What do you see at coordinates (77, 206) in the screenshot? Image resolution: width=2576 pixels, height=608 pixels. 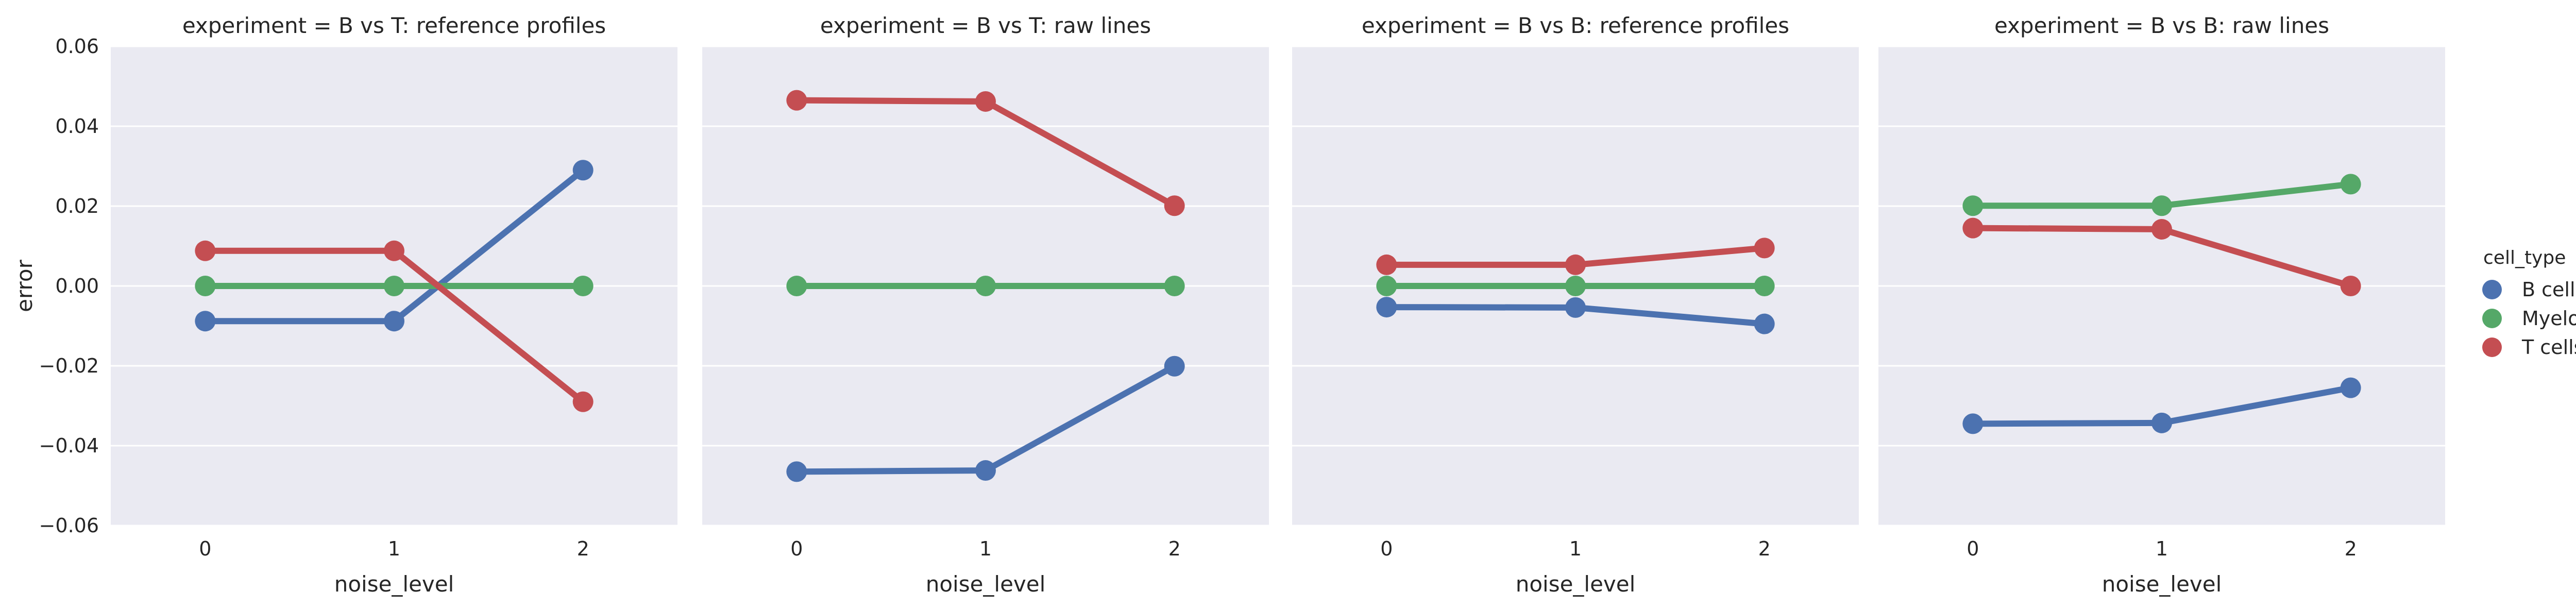 I see `y-tick-label: 0.02` at bounding box center [77, 206].